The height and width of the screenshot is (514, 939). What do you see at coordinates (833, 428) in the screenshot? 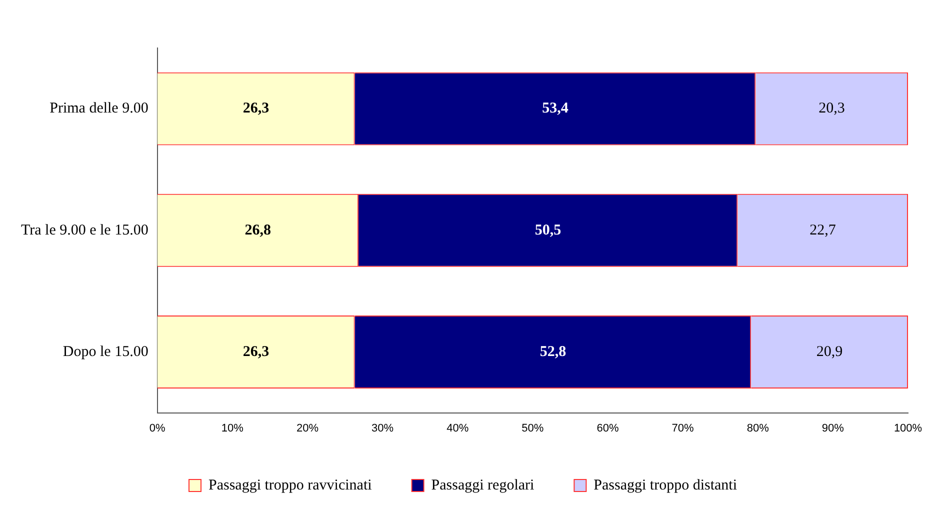
I see `x-tick-label: 90%` at bounding box center [833, 428].